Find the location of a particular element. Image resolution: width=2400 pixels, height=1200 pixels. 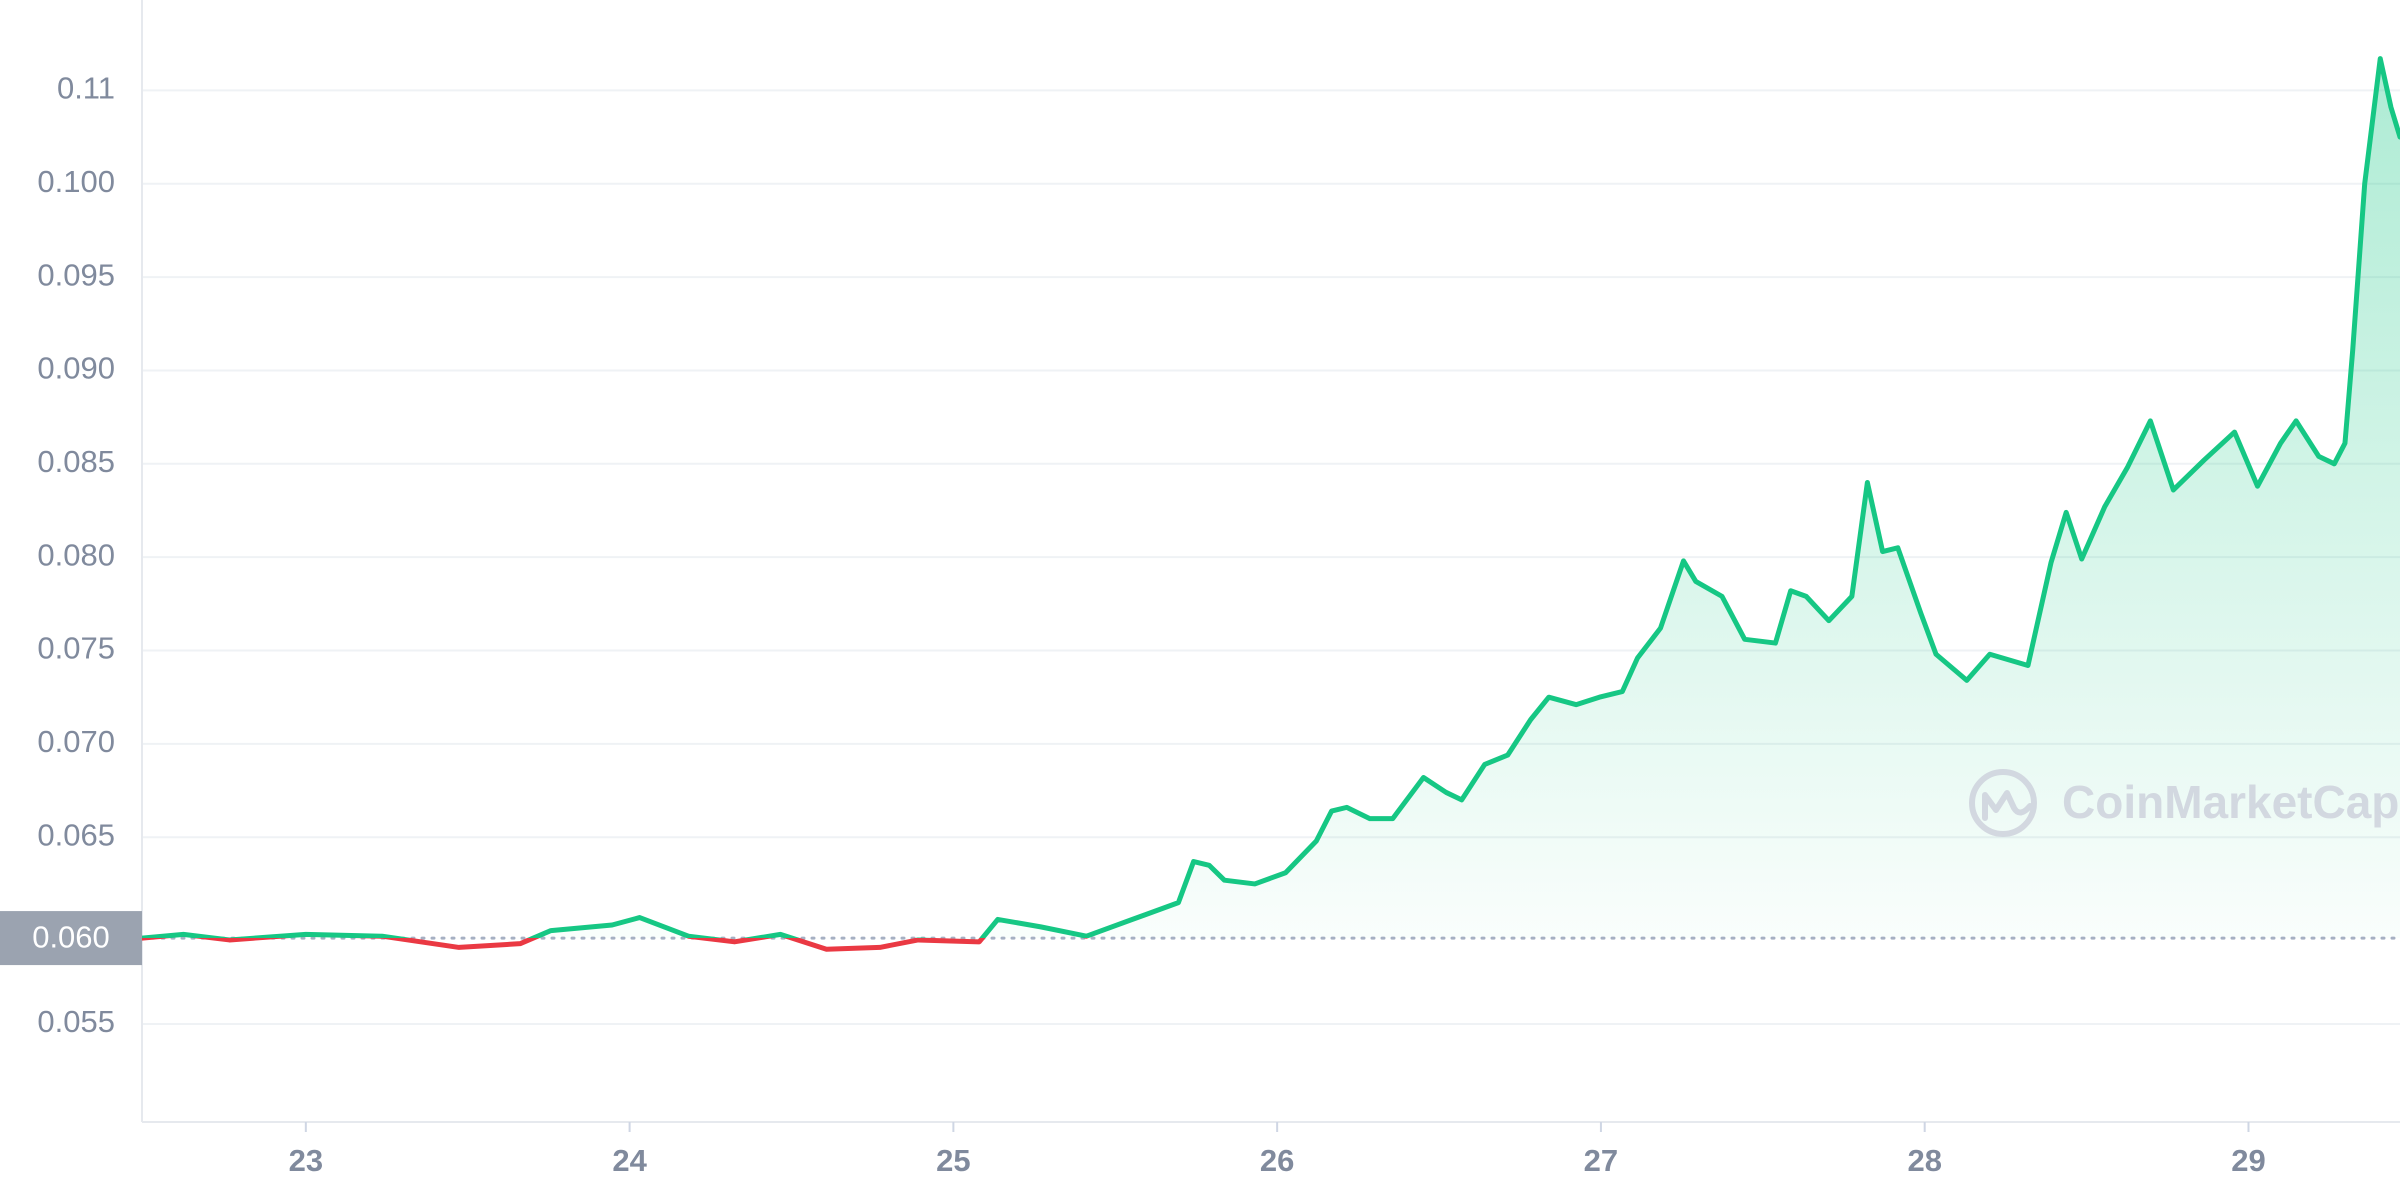

y-tick-label: 0.085 is located at coordinates (76, 461).